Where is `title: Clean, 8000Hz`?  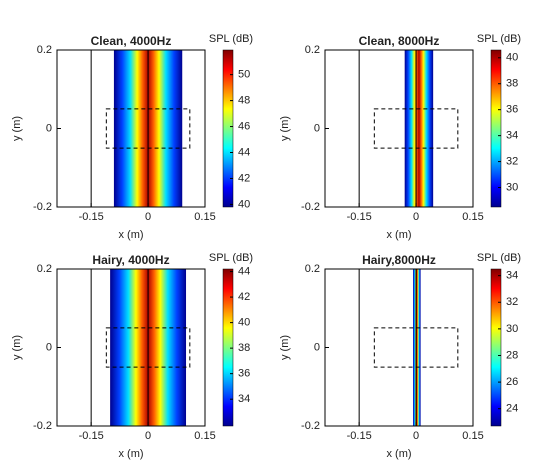
title: Clean, 8000Hz is located at coordinates (399, 41).